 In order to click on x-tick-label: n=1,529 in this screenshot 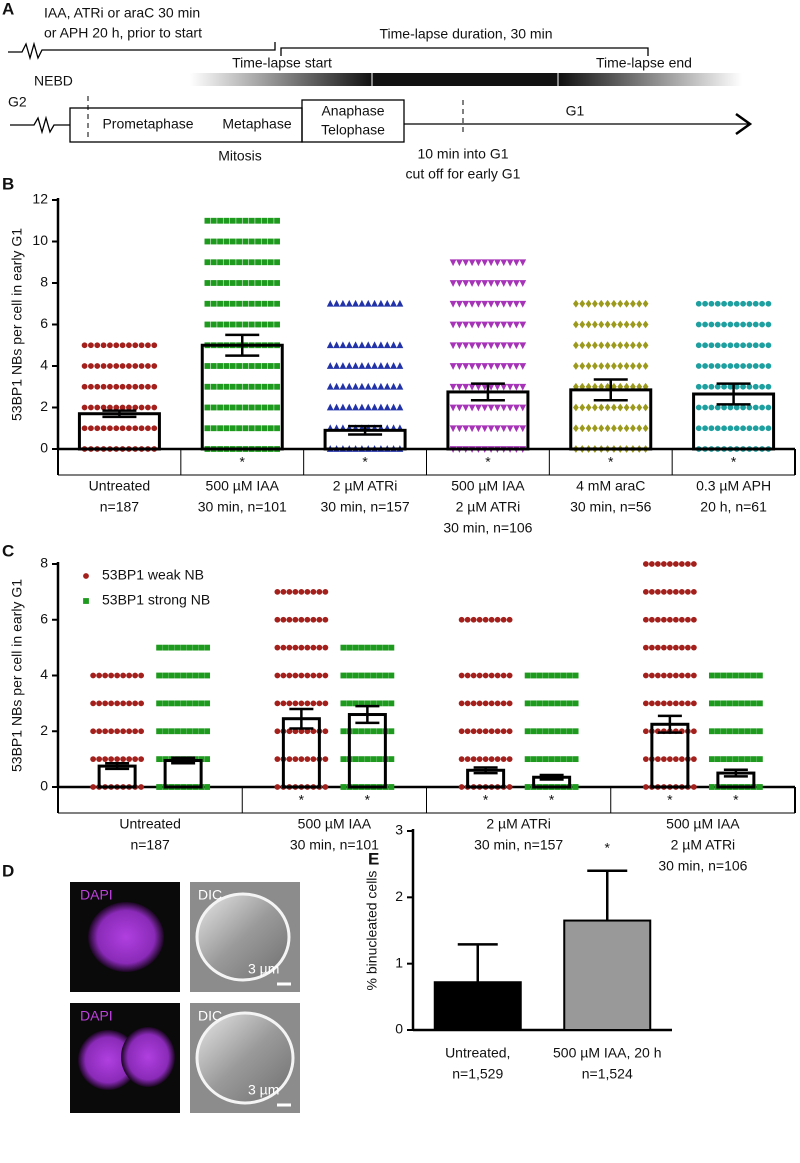, I will do `click(477, 1074)`.